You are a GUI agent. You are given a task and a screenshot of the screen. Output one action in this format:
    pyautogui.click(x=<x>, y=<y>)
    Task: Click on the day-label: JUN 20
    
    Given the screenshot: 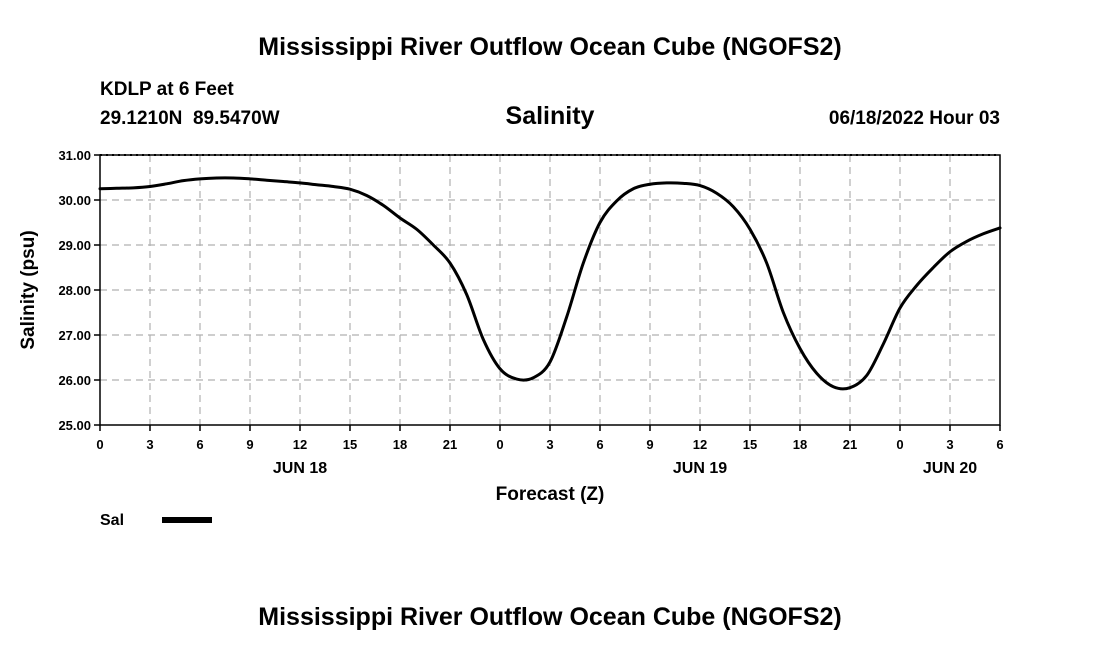 What is the action you would take?
    pyautogui.click(x=950, y=468)
    